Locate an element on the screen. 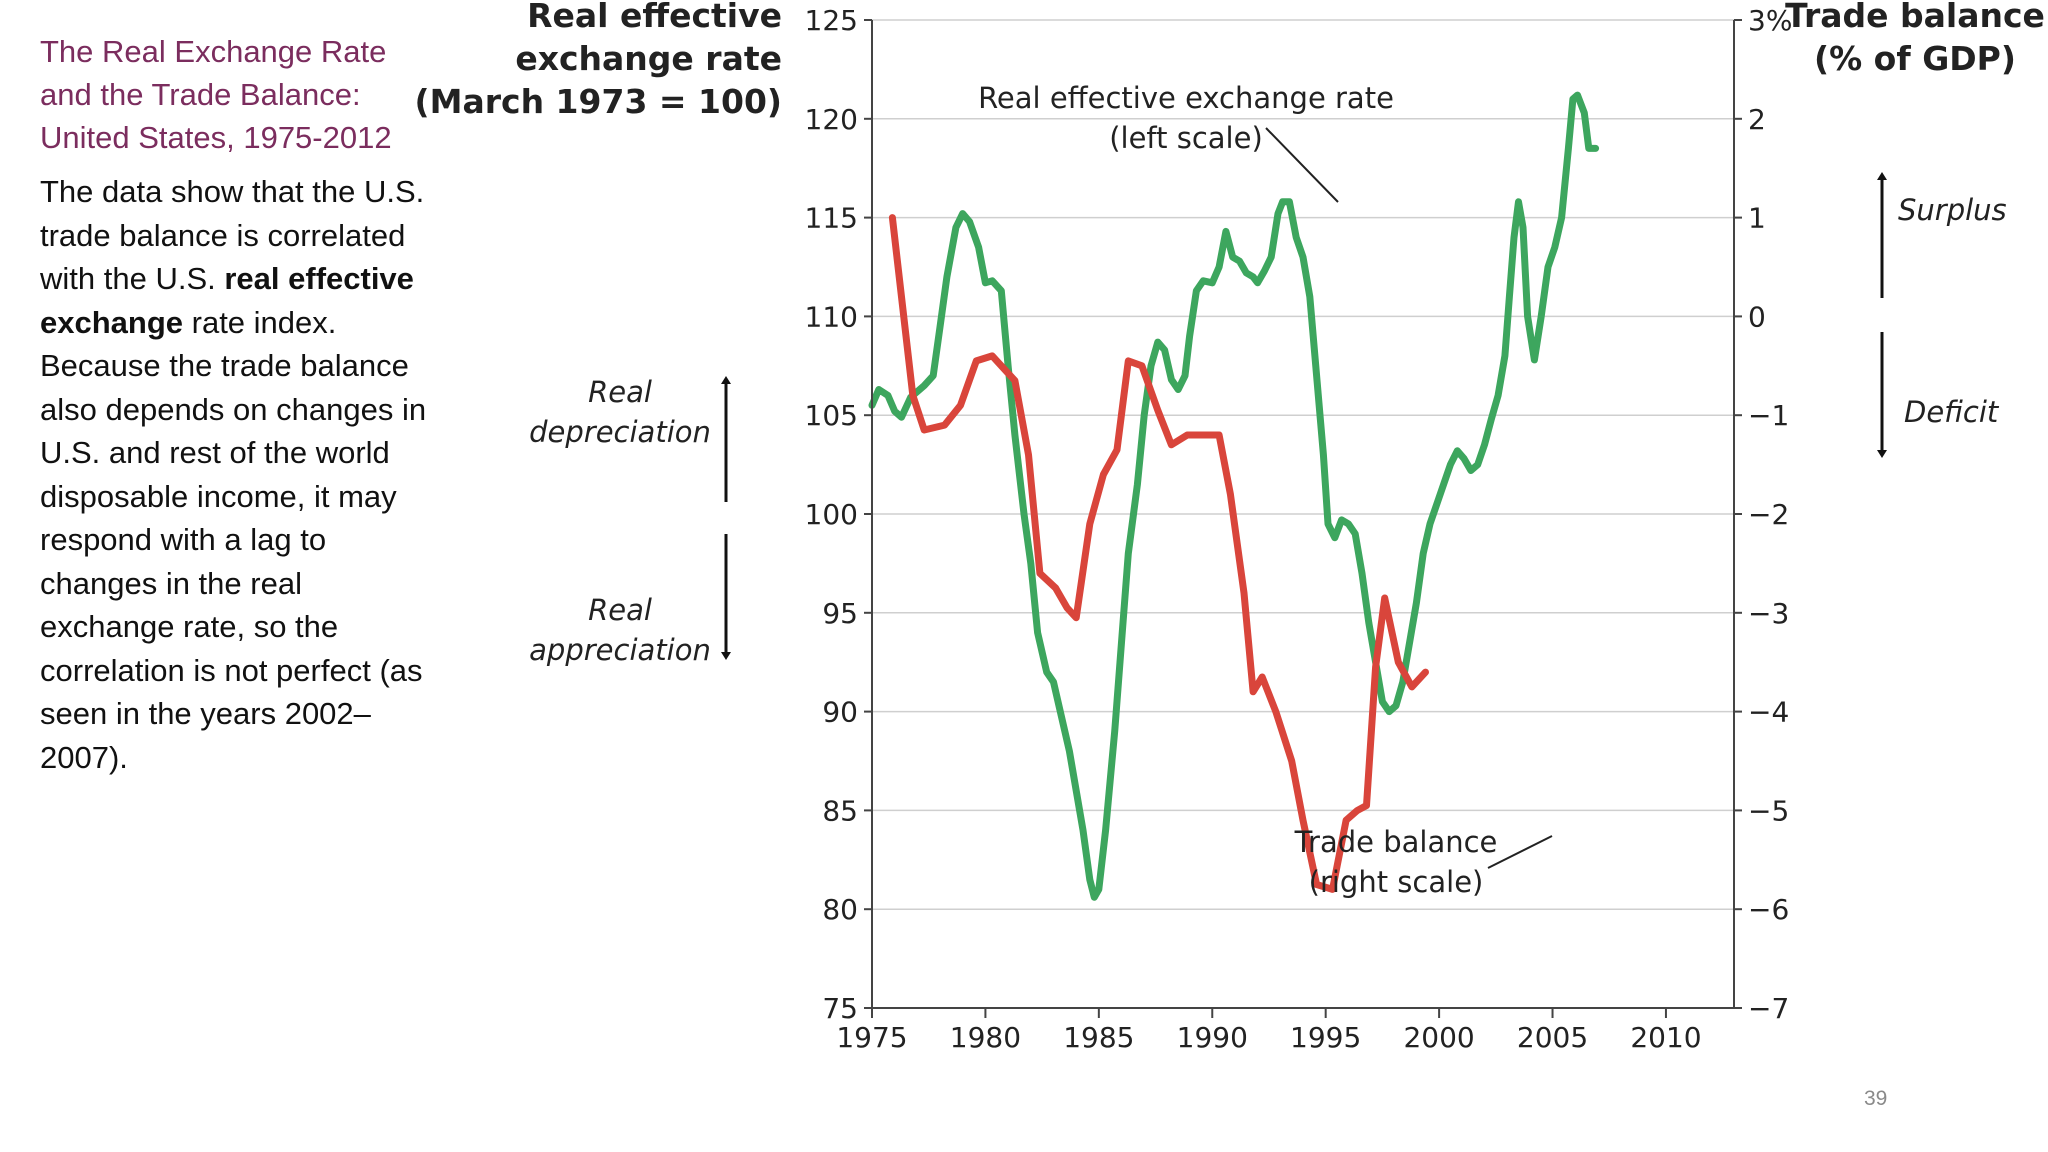 This screenshot has width=2048, height=1152. left-axis-ticks: 75 80 85 90 95 100 105 110 115 120 125 is located at coordinates (838, 514).